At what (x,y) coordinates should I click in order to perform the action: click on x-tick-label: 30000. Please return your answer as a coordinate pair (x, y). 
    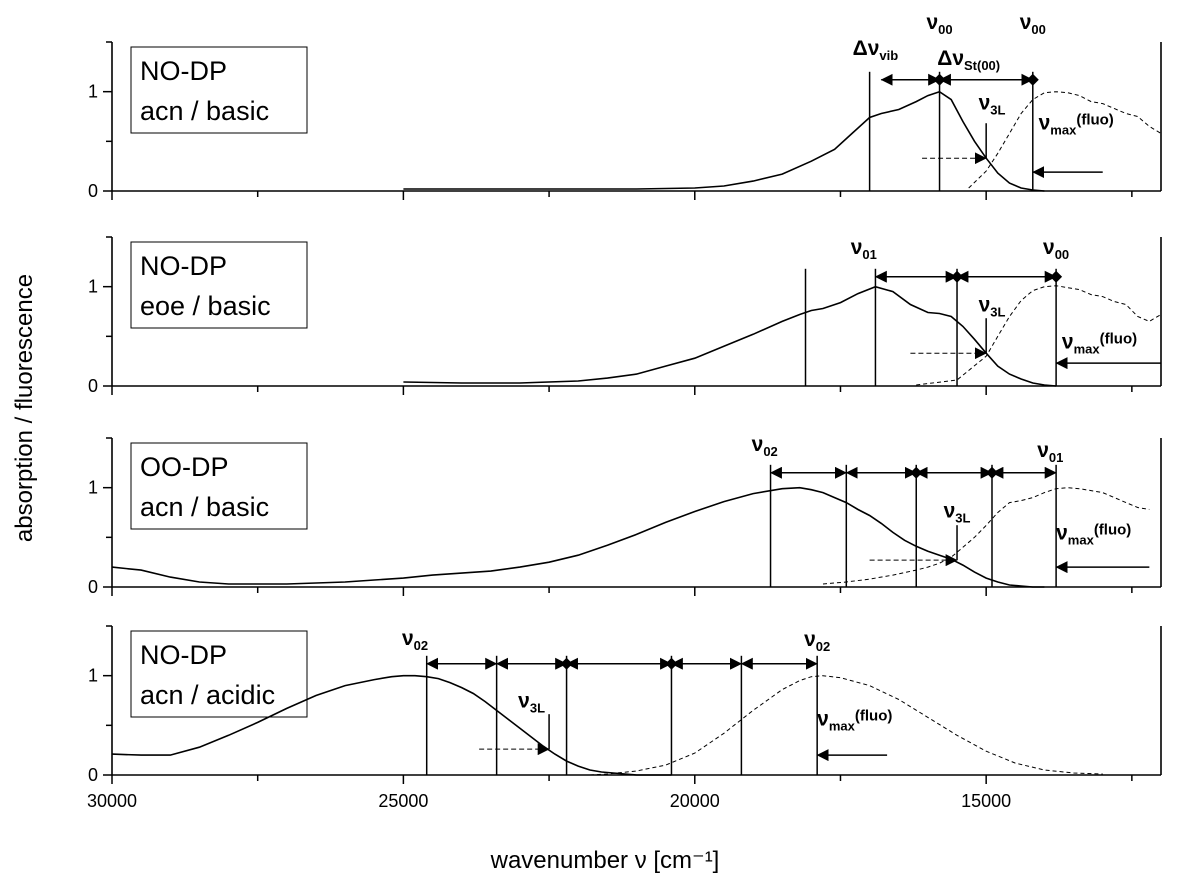
    Looking at the image, I should click on (112, 801).